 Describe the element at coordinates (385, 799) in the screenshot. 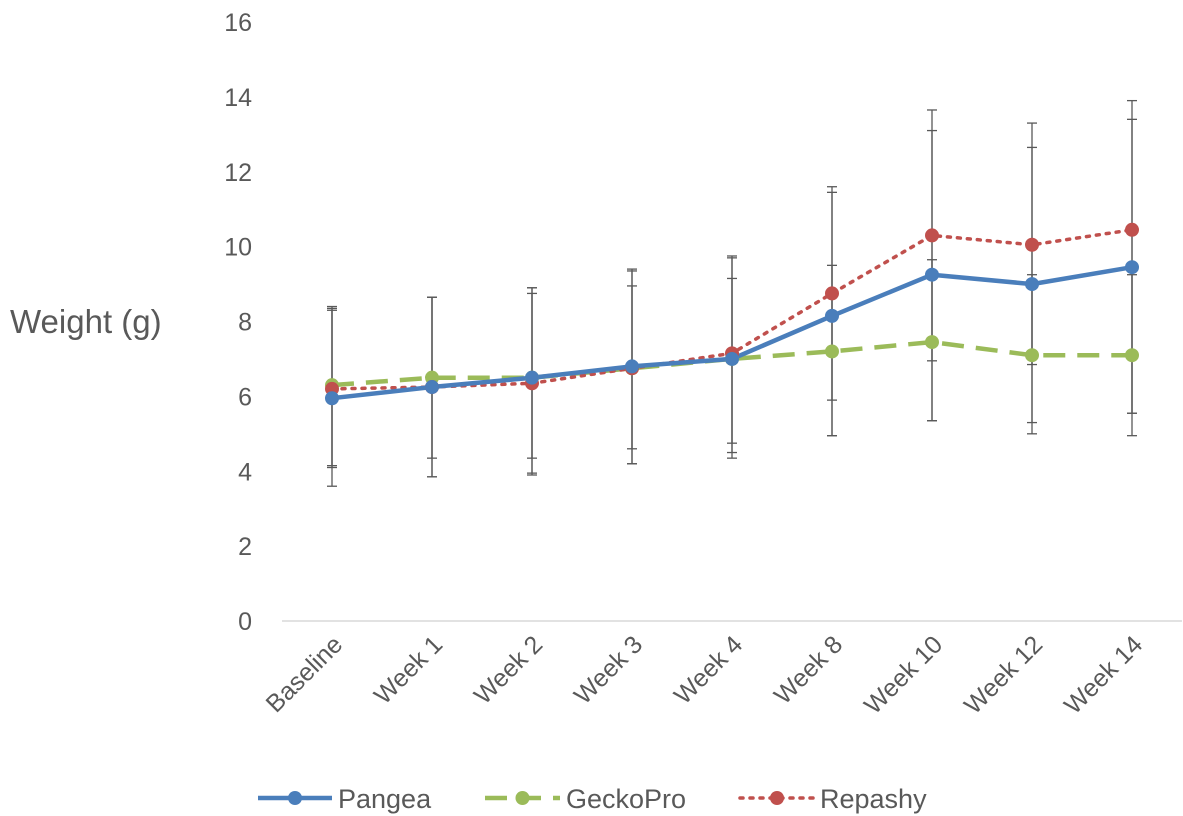

I see `legend-label-pangea: Pangea` at that location.